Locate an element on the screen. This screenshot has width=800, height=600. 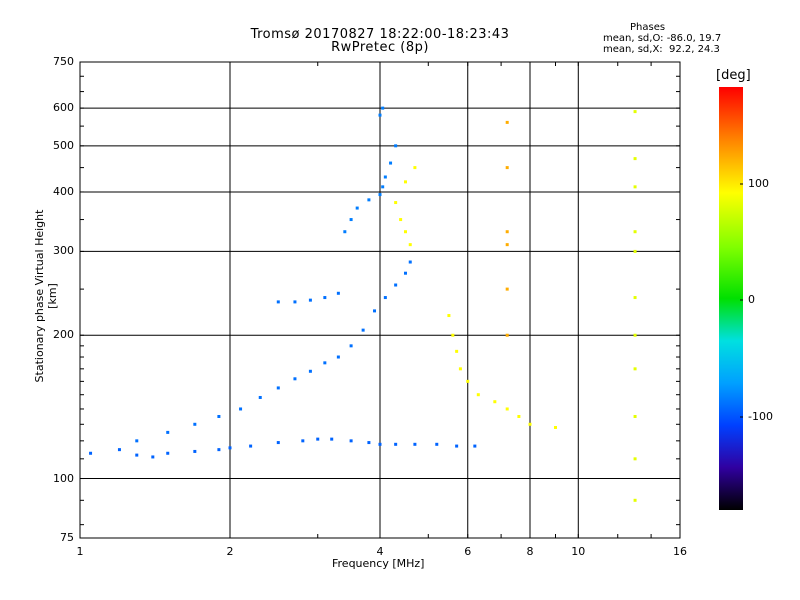
phase-stats-heading: Phases is located at coordinates (648, 27).